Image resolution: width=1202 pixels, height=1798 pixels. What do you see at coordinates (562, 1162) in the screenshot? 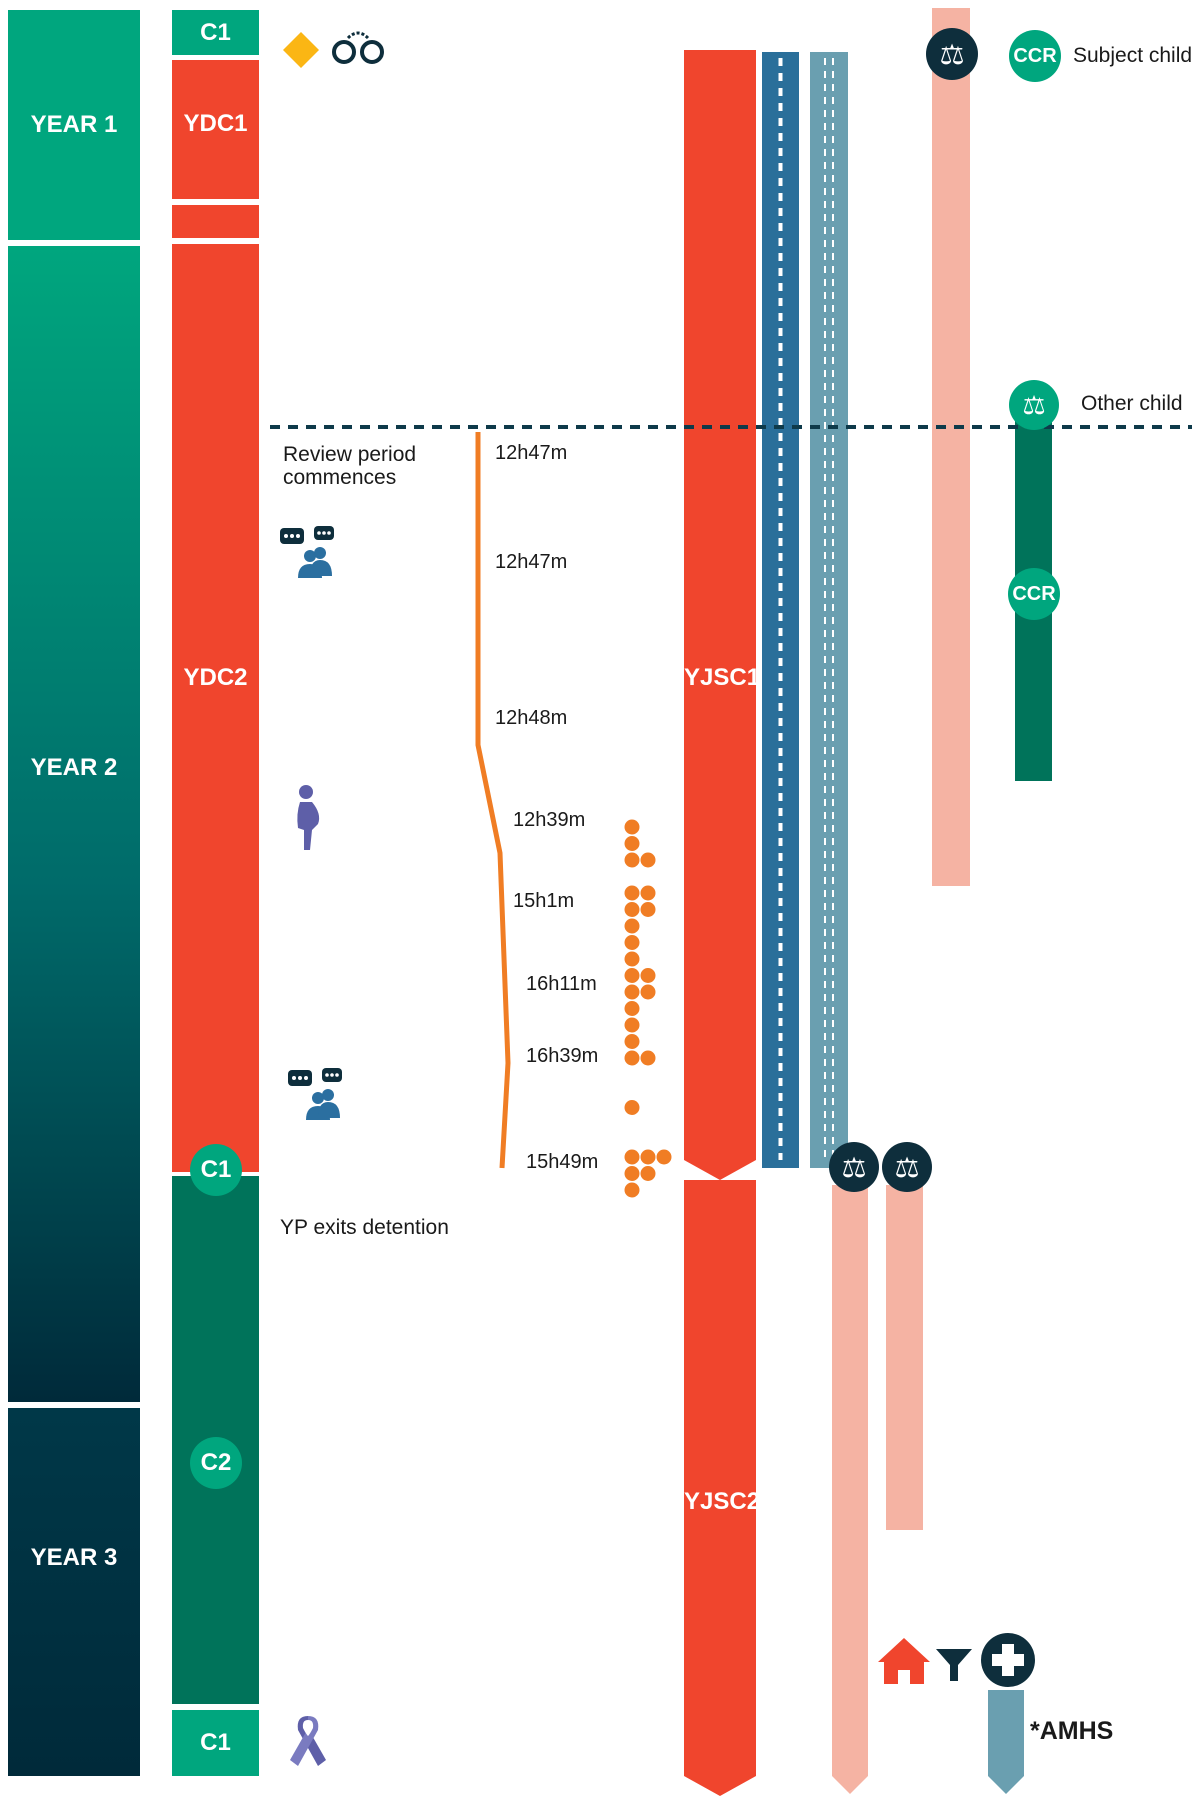
I see `duration-label: 15h49m` at bounding box center [562, 1162].